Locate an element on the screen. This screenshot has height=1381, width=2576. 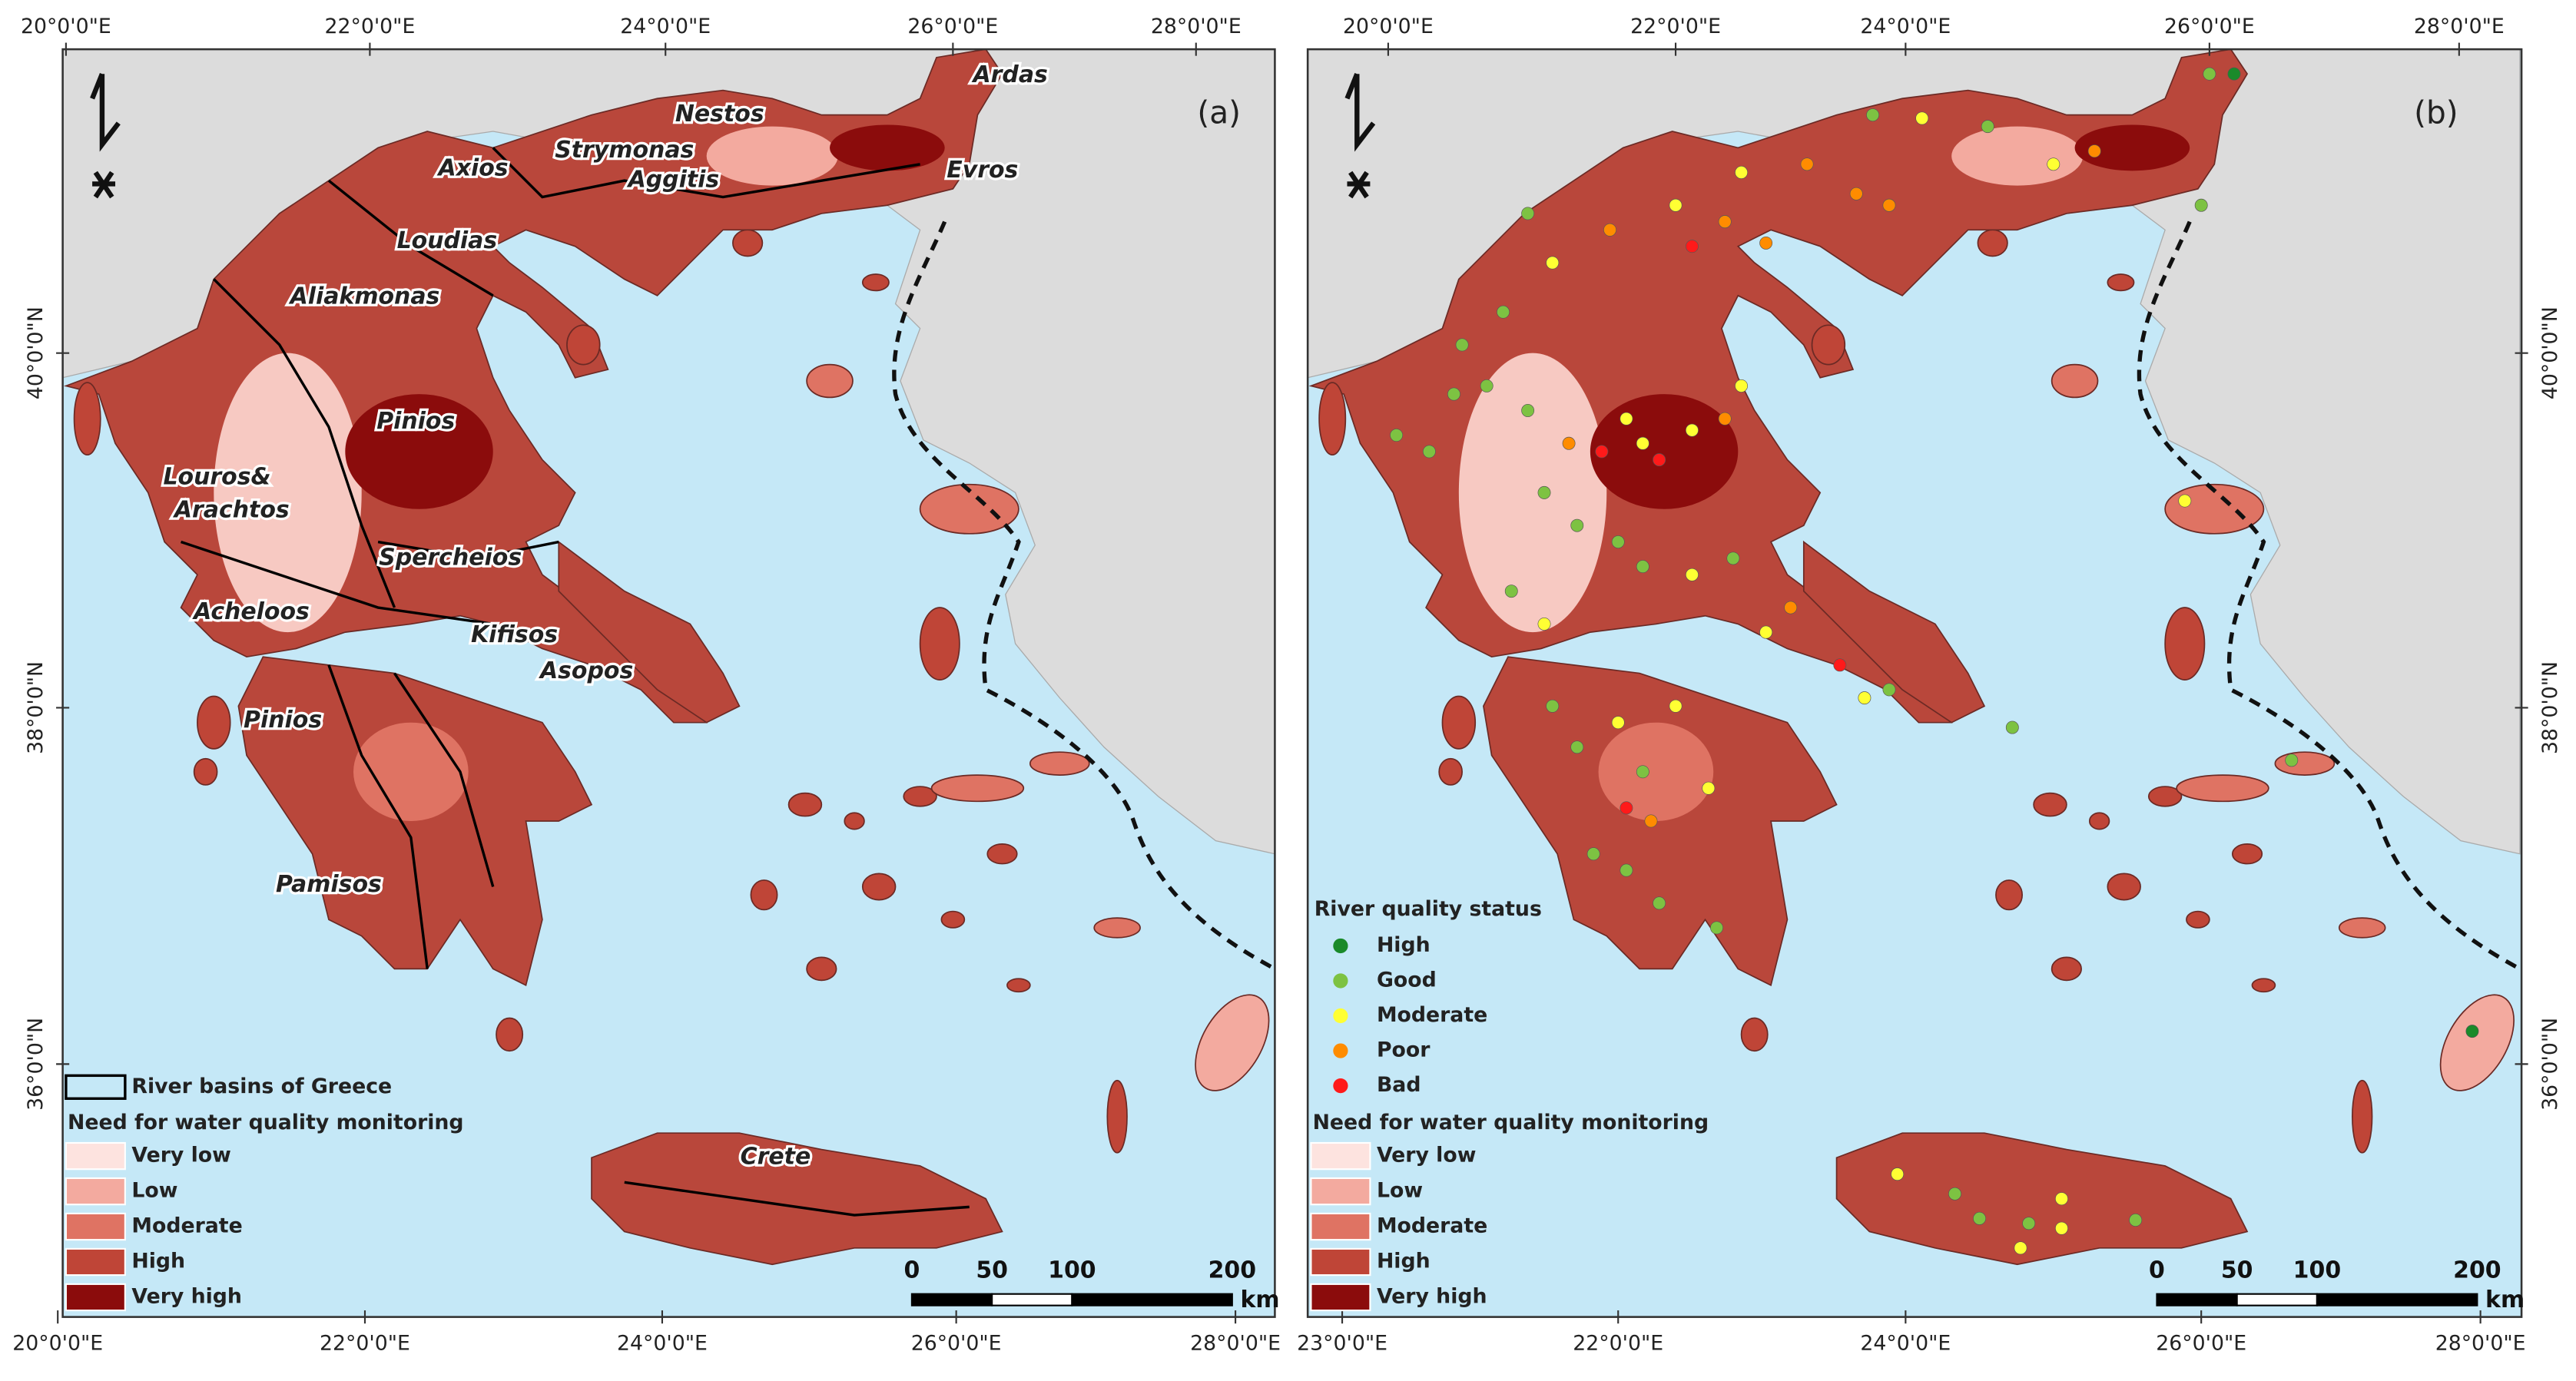
river-label: Arachtos is located at coordinates (231, 509).